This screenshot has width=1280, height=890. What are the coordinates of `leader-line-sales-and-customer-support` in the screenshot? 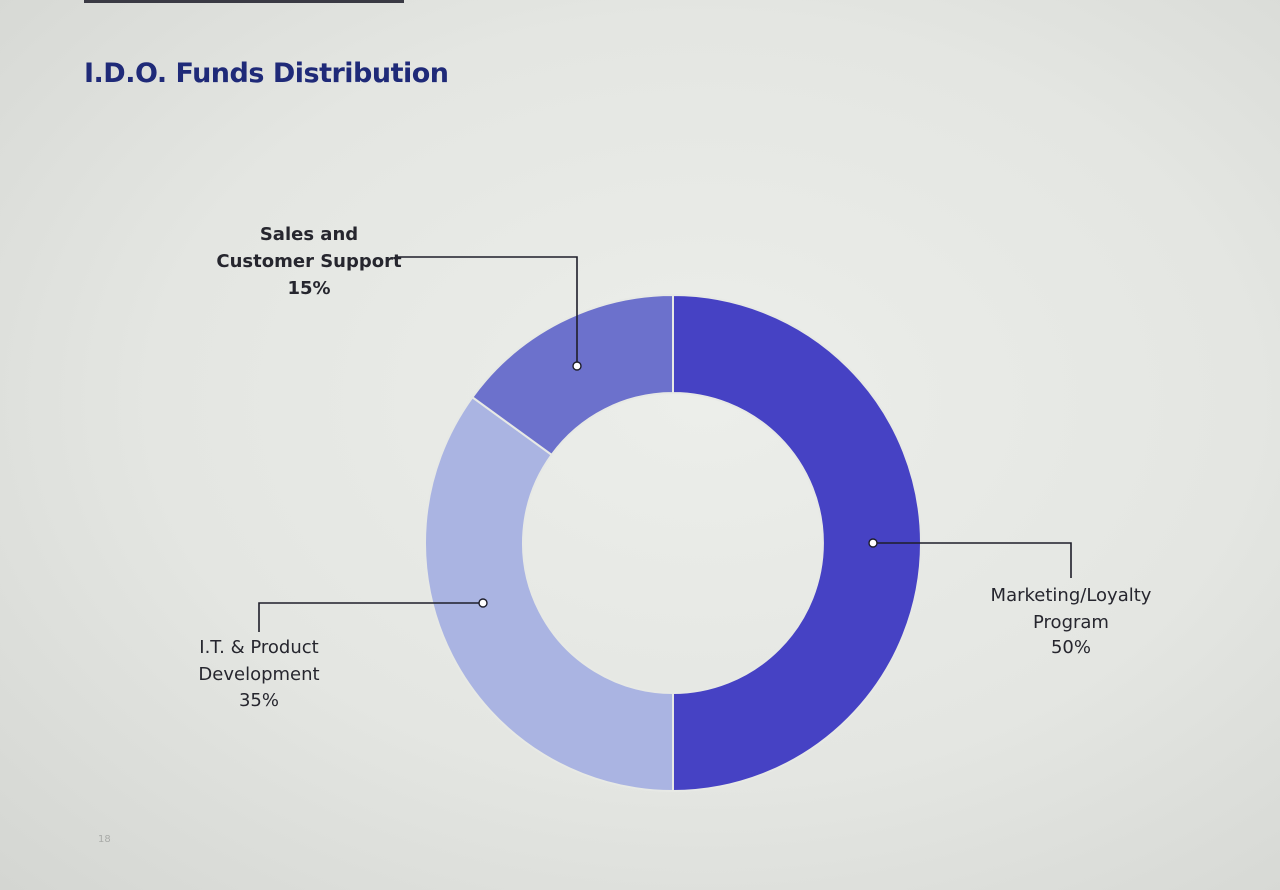 It's located at (487, 311).